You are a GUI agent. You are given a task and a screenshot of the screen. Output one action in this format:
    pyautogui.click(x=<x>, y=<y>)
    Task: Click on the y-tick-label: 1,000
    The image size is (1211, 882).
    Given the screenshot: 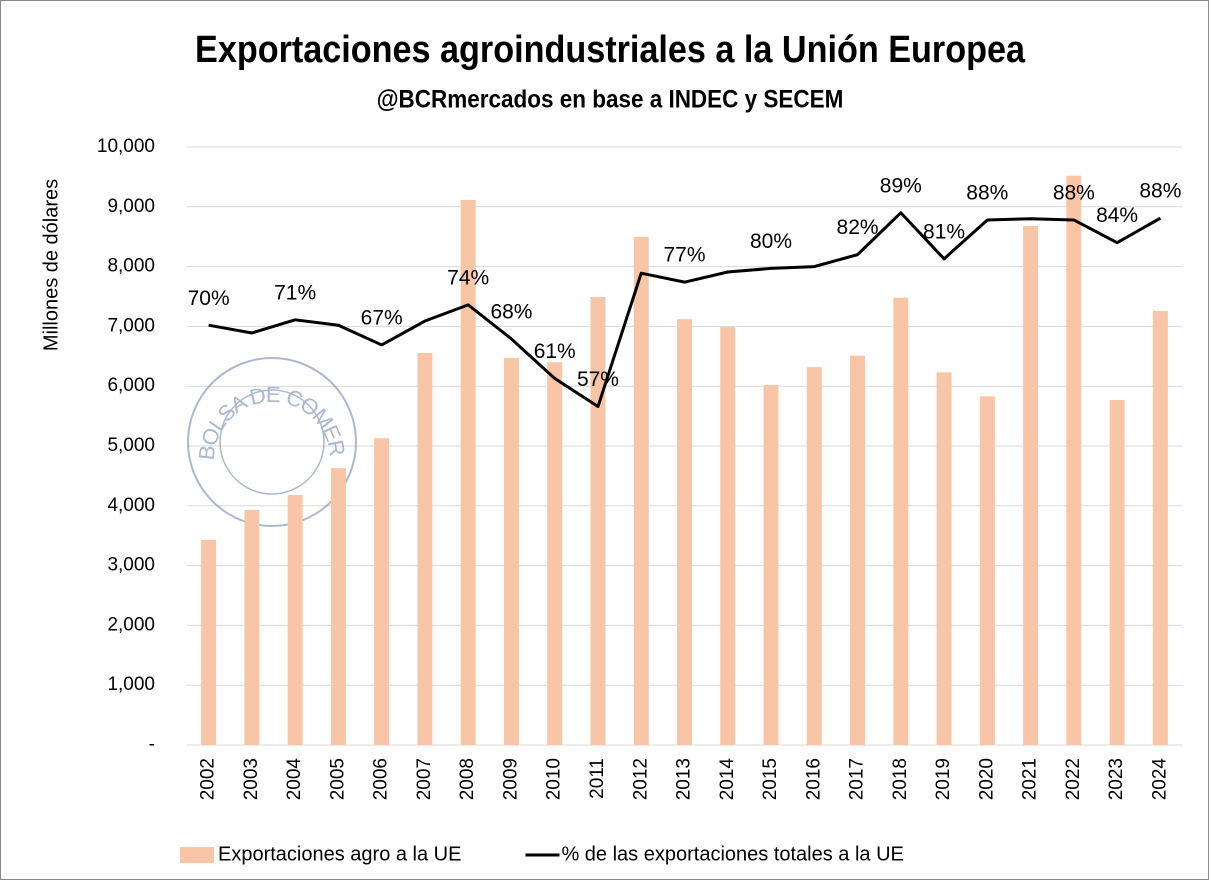 What is the action you would take?
    pyautogui.click(x=131, y=684)
    